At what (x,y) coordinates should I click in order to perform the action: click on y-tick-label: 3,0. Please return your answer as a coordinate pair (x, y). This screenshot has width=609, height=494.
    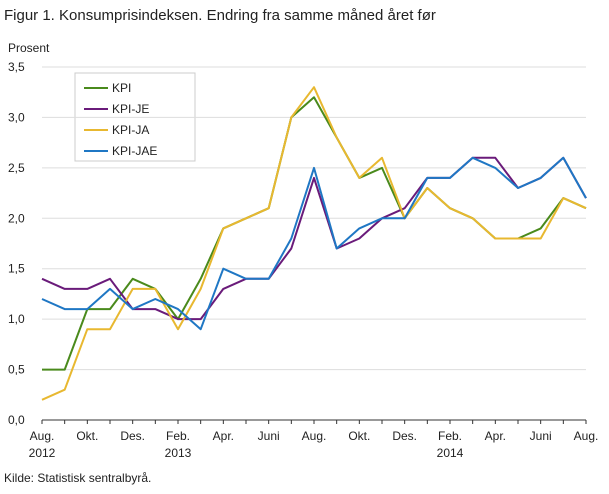
    Looking at the image, I should click on (16, 117).